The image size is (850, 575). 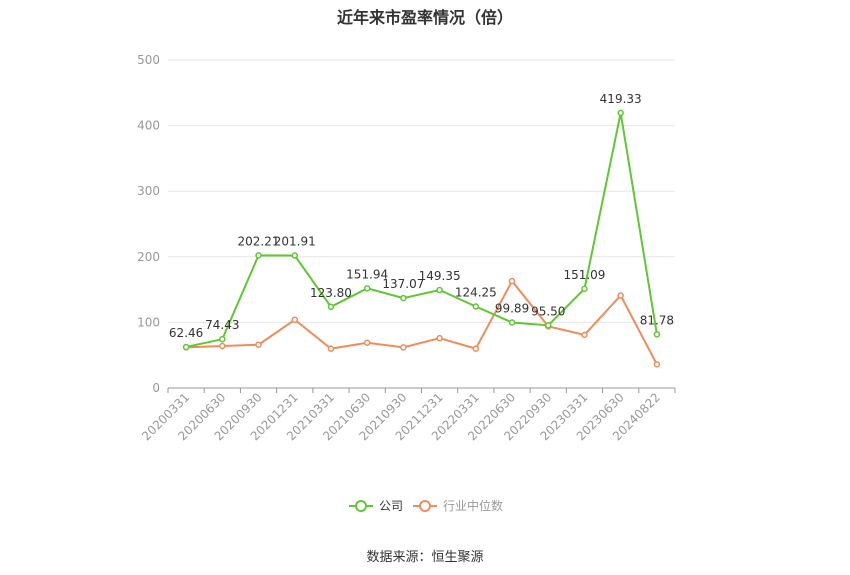 I want to click on data-label: 151.94, so click(x=367, y=274).